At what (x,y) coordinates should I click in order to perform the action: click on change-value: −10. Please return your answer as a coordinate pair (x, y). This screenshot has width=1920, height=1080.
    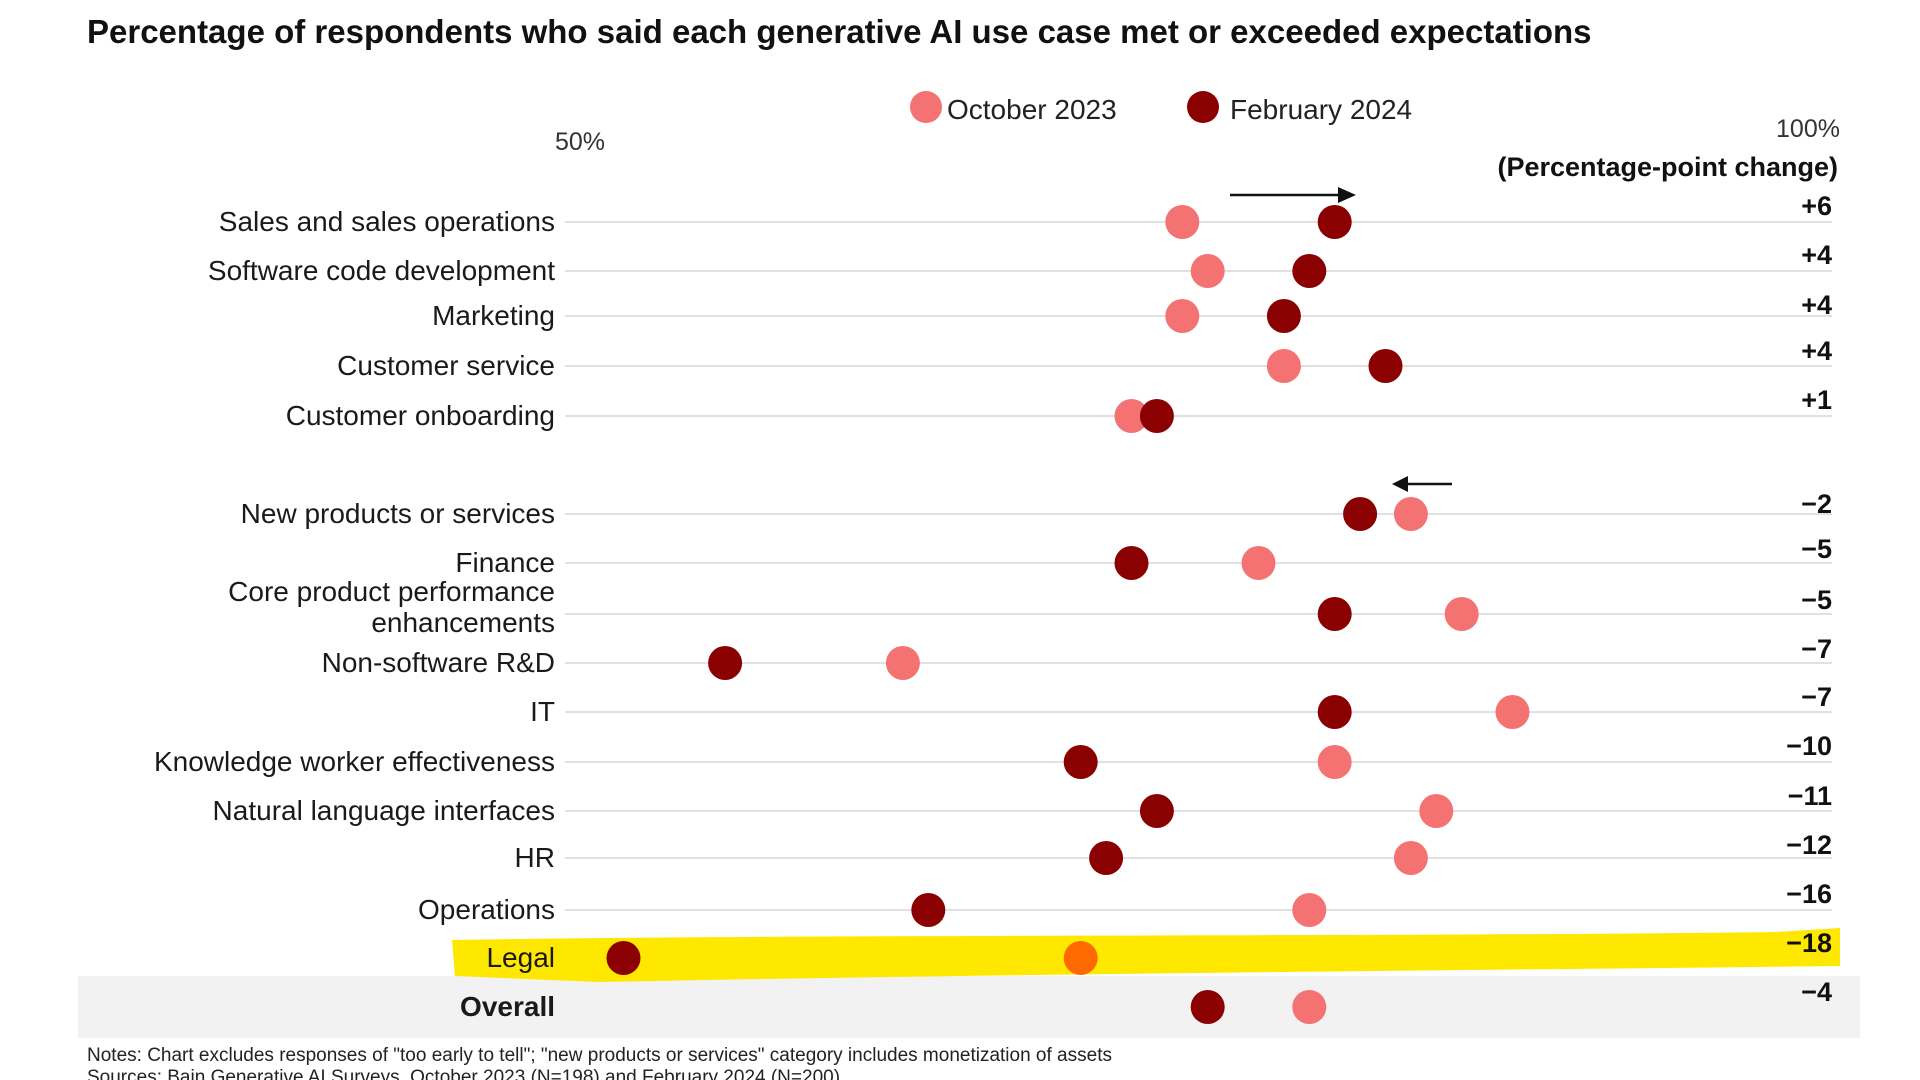
    Looking at the image, I should click on (1809, 746).